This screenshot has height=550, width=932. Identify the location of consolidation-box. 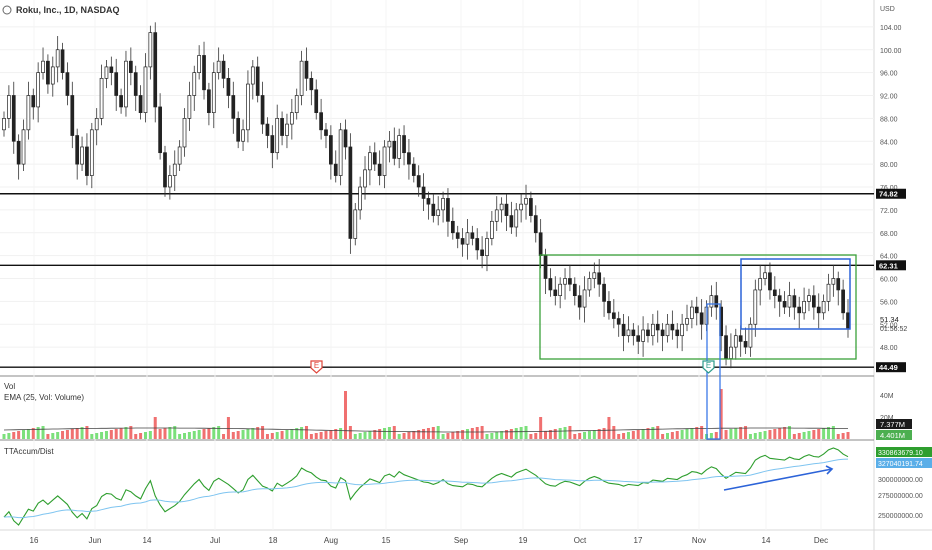
(795, 294).